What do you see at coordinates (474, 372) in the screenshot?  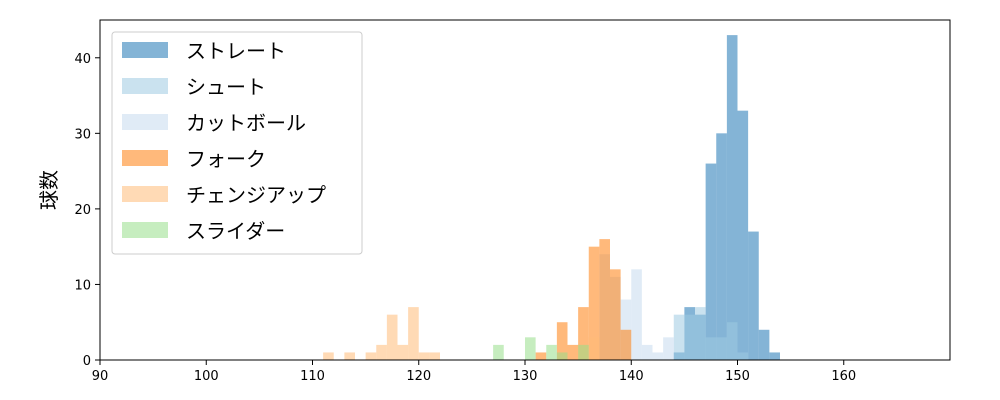 I see `x-axis: 90 100 110 120 130 140 150 160` at bounding box center [474, 372].